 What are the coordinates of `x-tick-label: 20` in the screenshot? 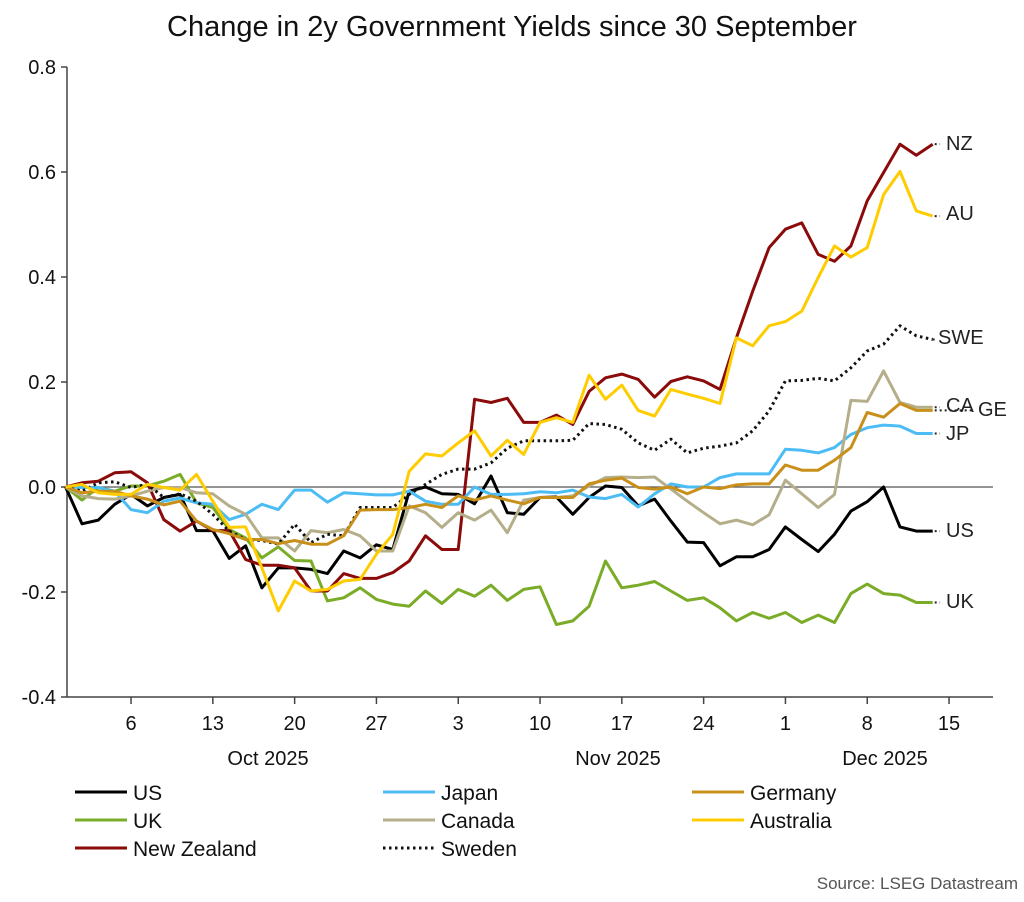 It's located at (295, 724).